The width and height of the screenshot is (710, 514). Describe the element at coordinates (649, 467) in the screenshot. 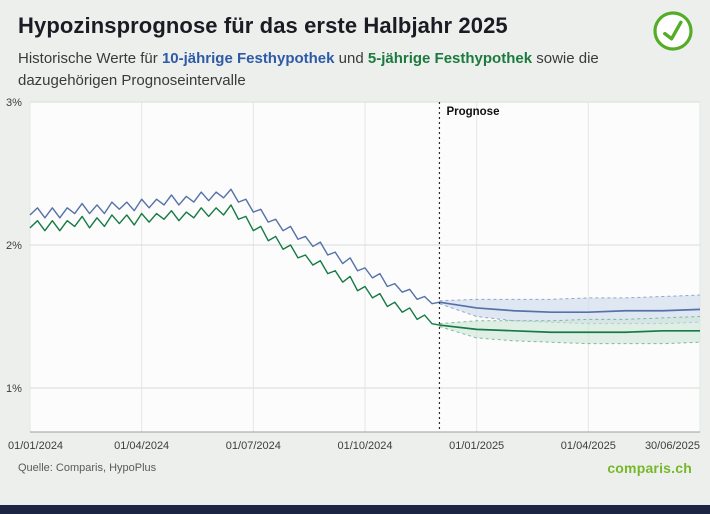

I see `comparis-logo: comparis.ch` at that location.